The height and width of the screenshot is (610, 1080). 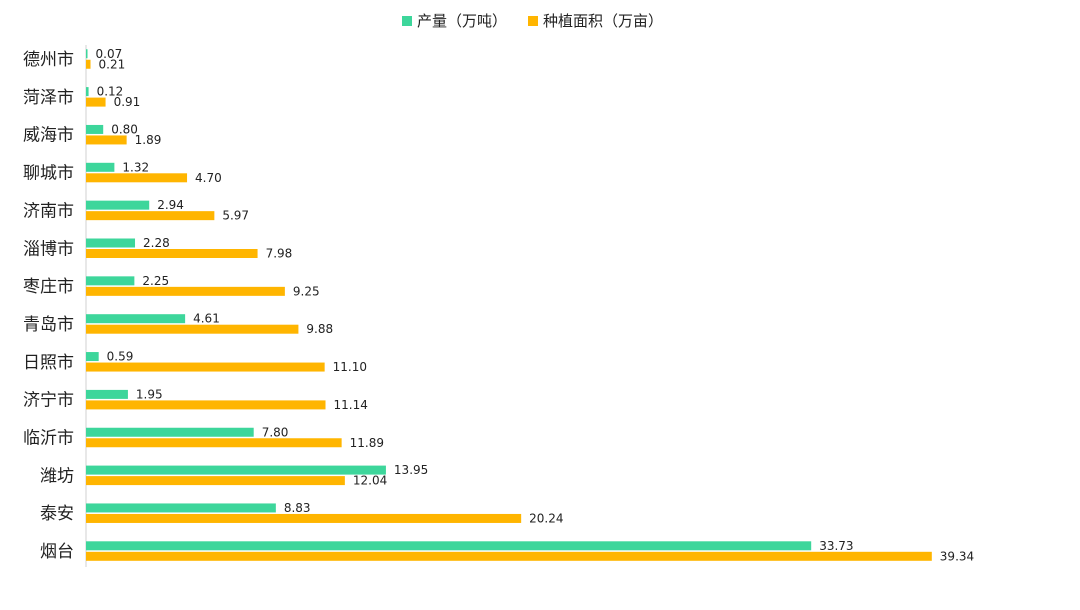 I want to click on data-label: 0.12, so click(x=110, y=92).